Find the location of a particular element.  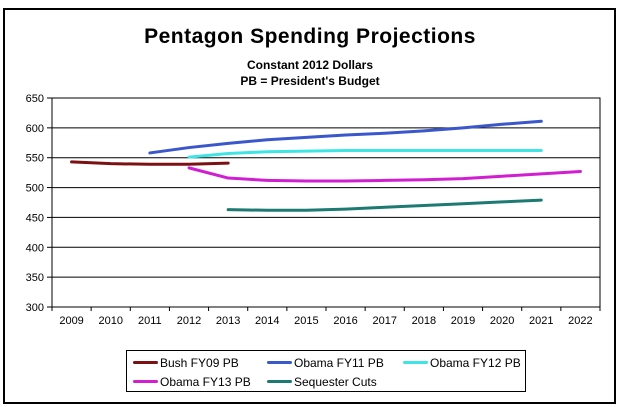

series-line-obama-fy11-pb is located at coordinates (345, 137).